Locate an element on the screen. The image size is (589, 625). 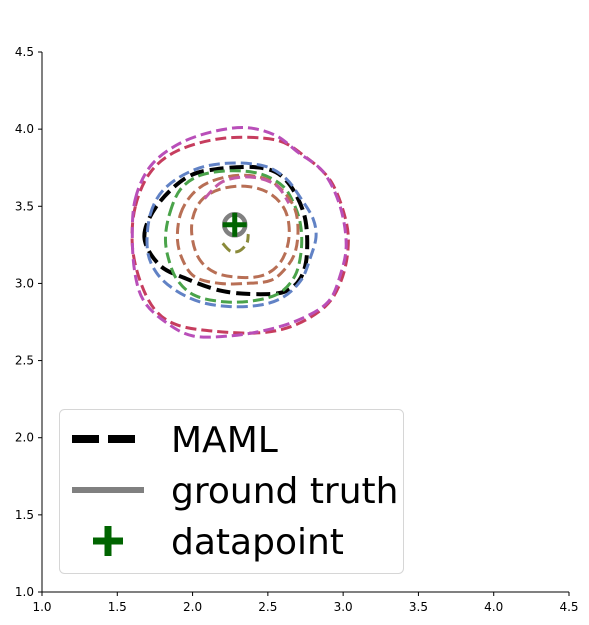
maml-contour is located at coordinates (226, 230).